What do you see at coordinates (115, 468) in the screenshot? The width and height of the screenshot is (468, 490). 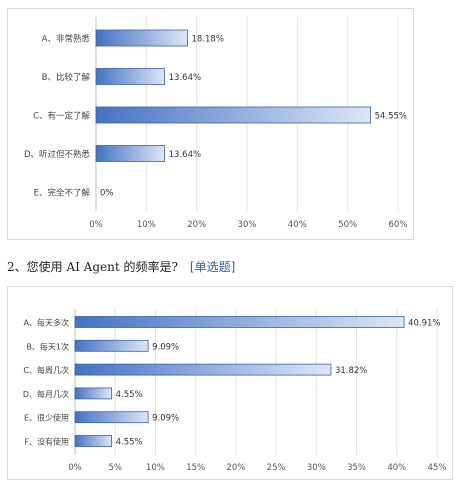 I see `x-tick-label: 5%` at bounding box center [115, 468].